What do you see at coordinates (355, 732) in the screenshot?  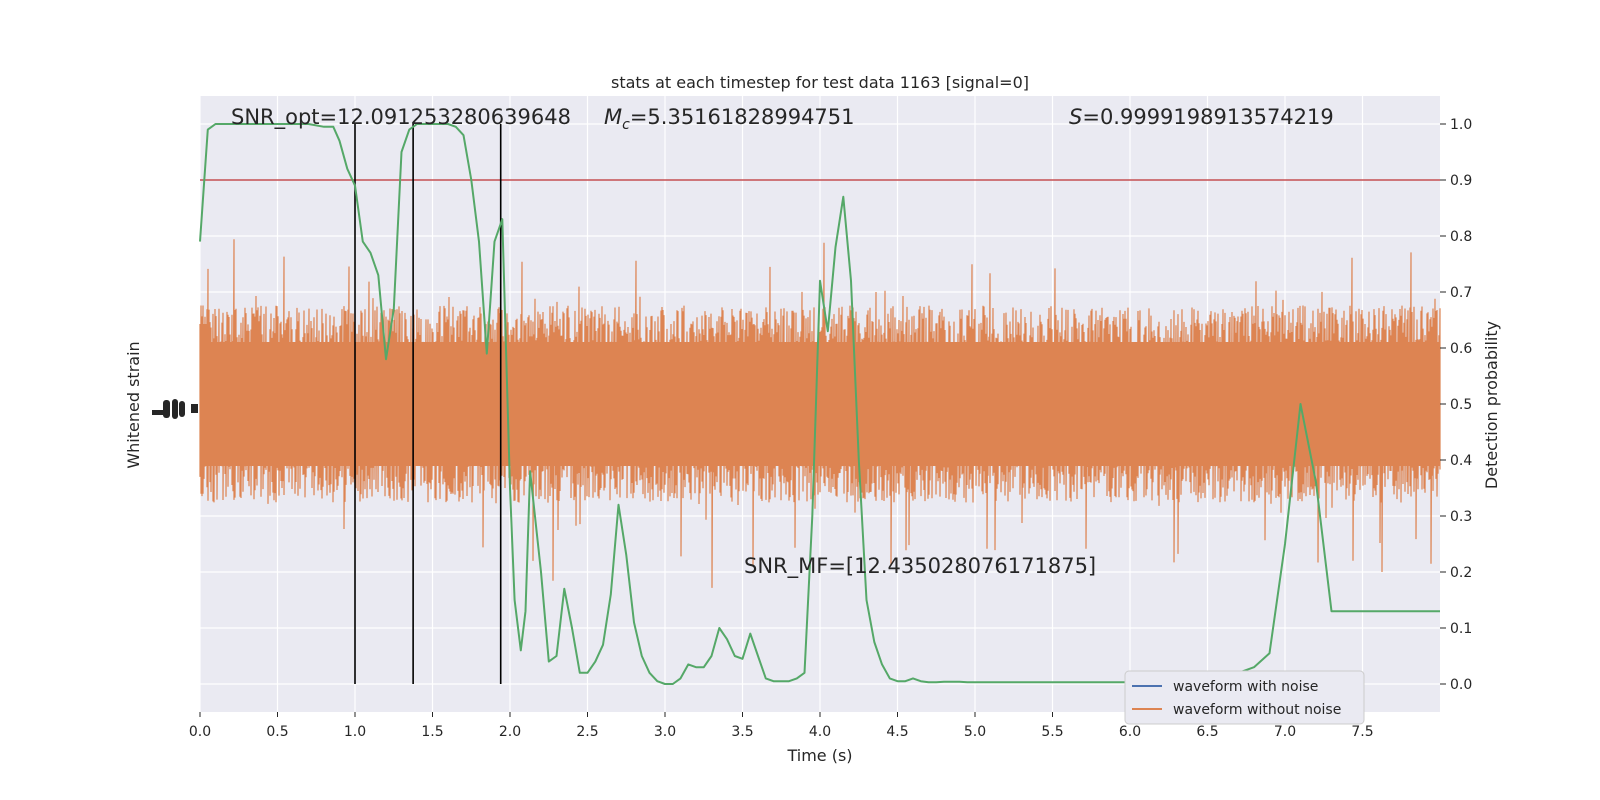 I see `x-tick-label: 1.0` at bounding box center [355, 732].